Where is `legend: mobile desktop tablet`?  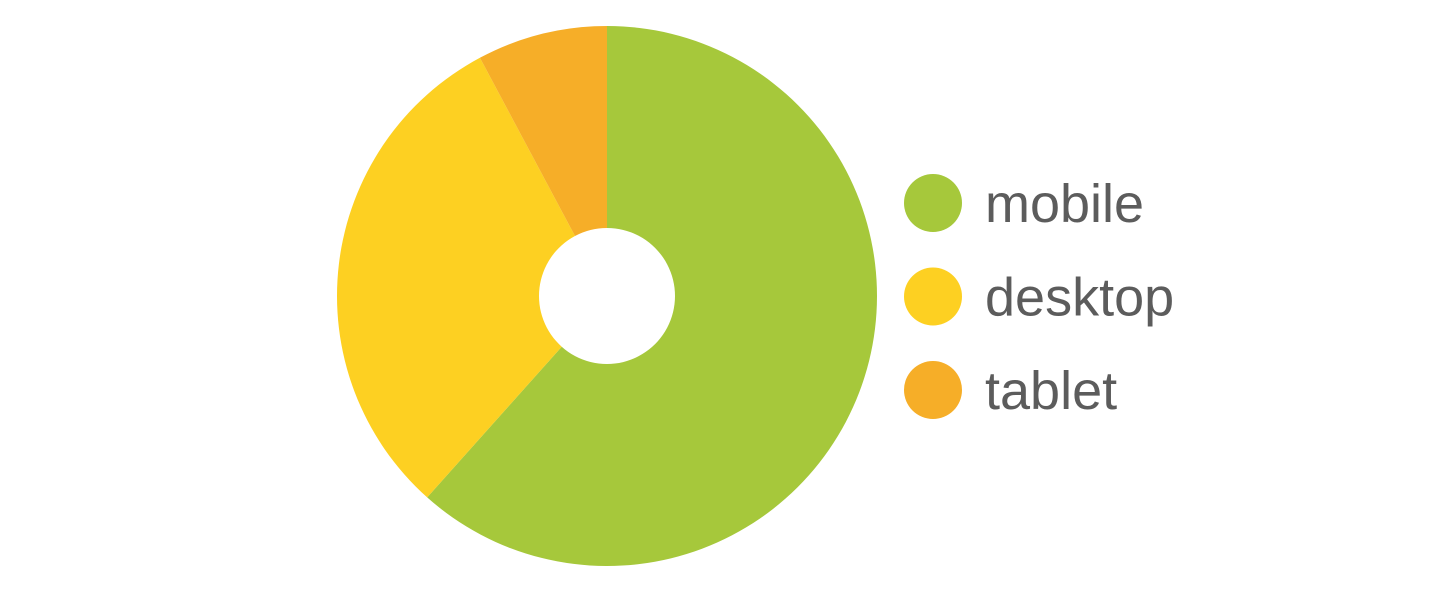 legend: mobile desktop tablet is located at coordinates (1039, 297).